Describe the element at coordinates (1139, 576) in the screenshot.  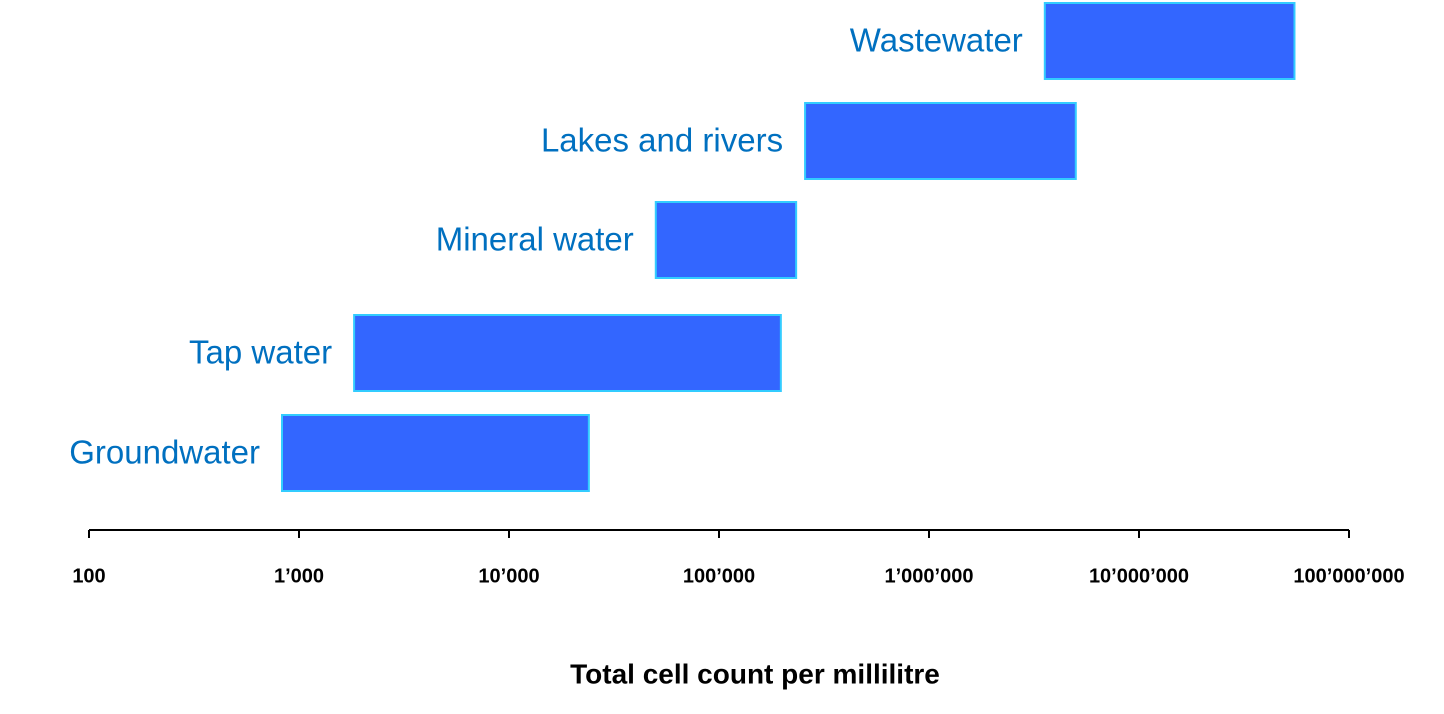
I see `x-tick-label: 10’000’000` at that location.